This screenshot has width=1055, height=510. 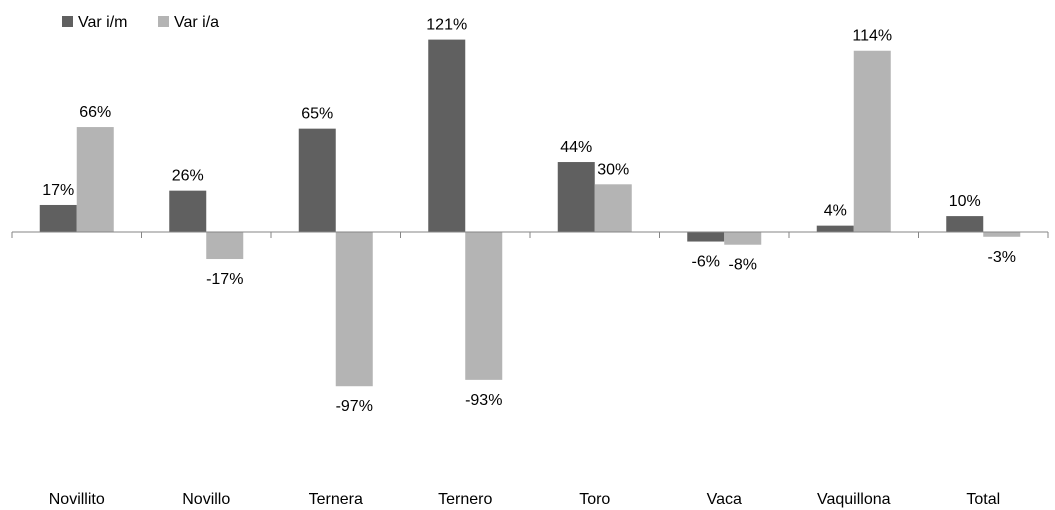 What do you see at coordinates (446, 25) in the screenshot?
I see `data-label-ternero-series-1: 121%` at bounding box center [446, 25].